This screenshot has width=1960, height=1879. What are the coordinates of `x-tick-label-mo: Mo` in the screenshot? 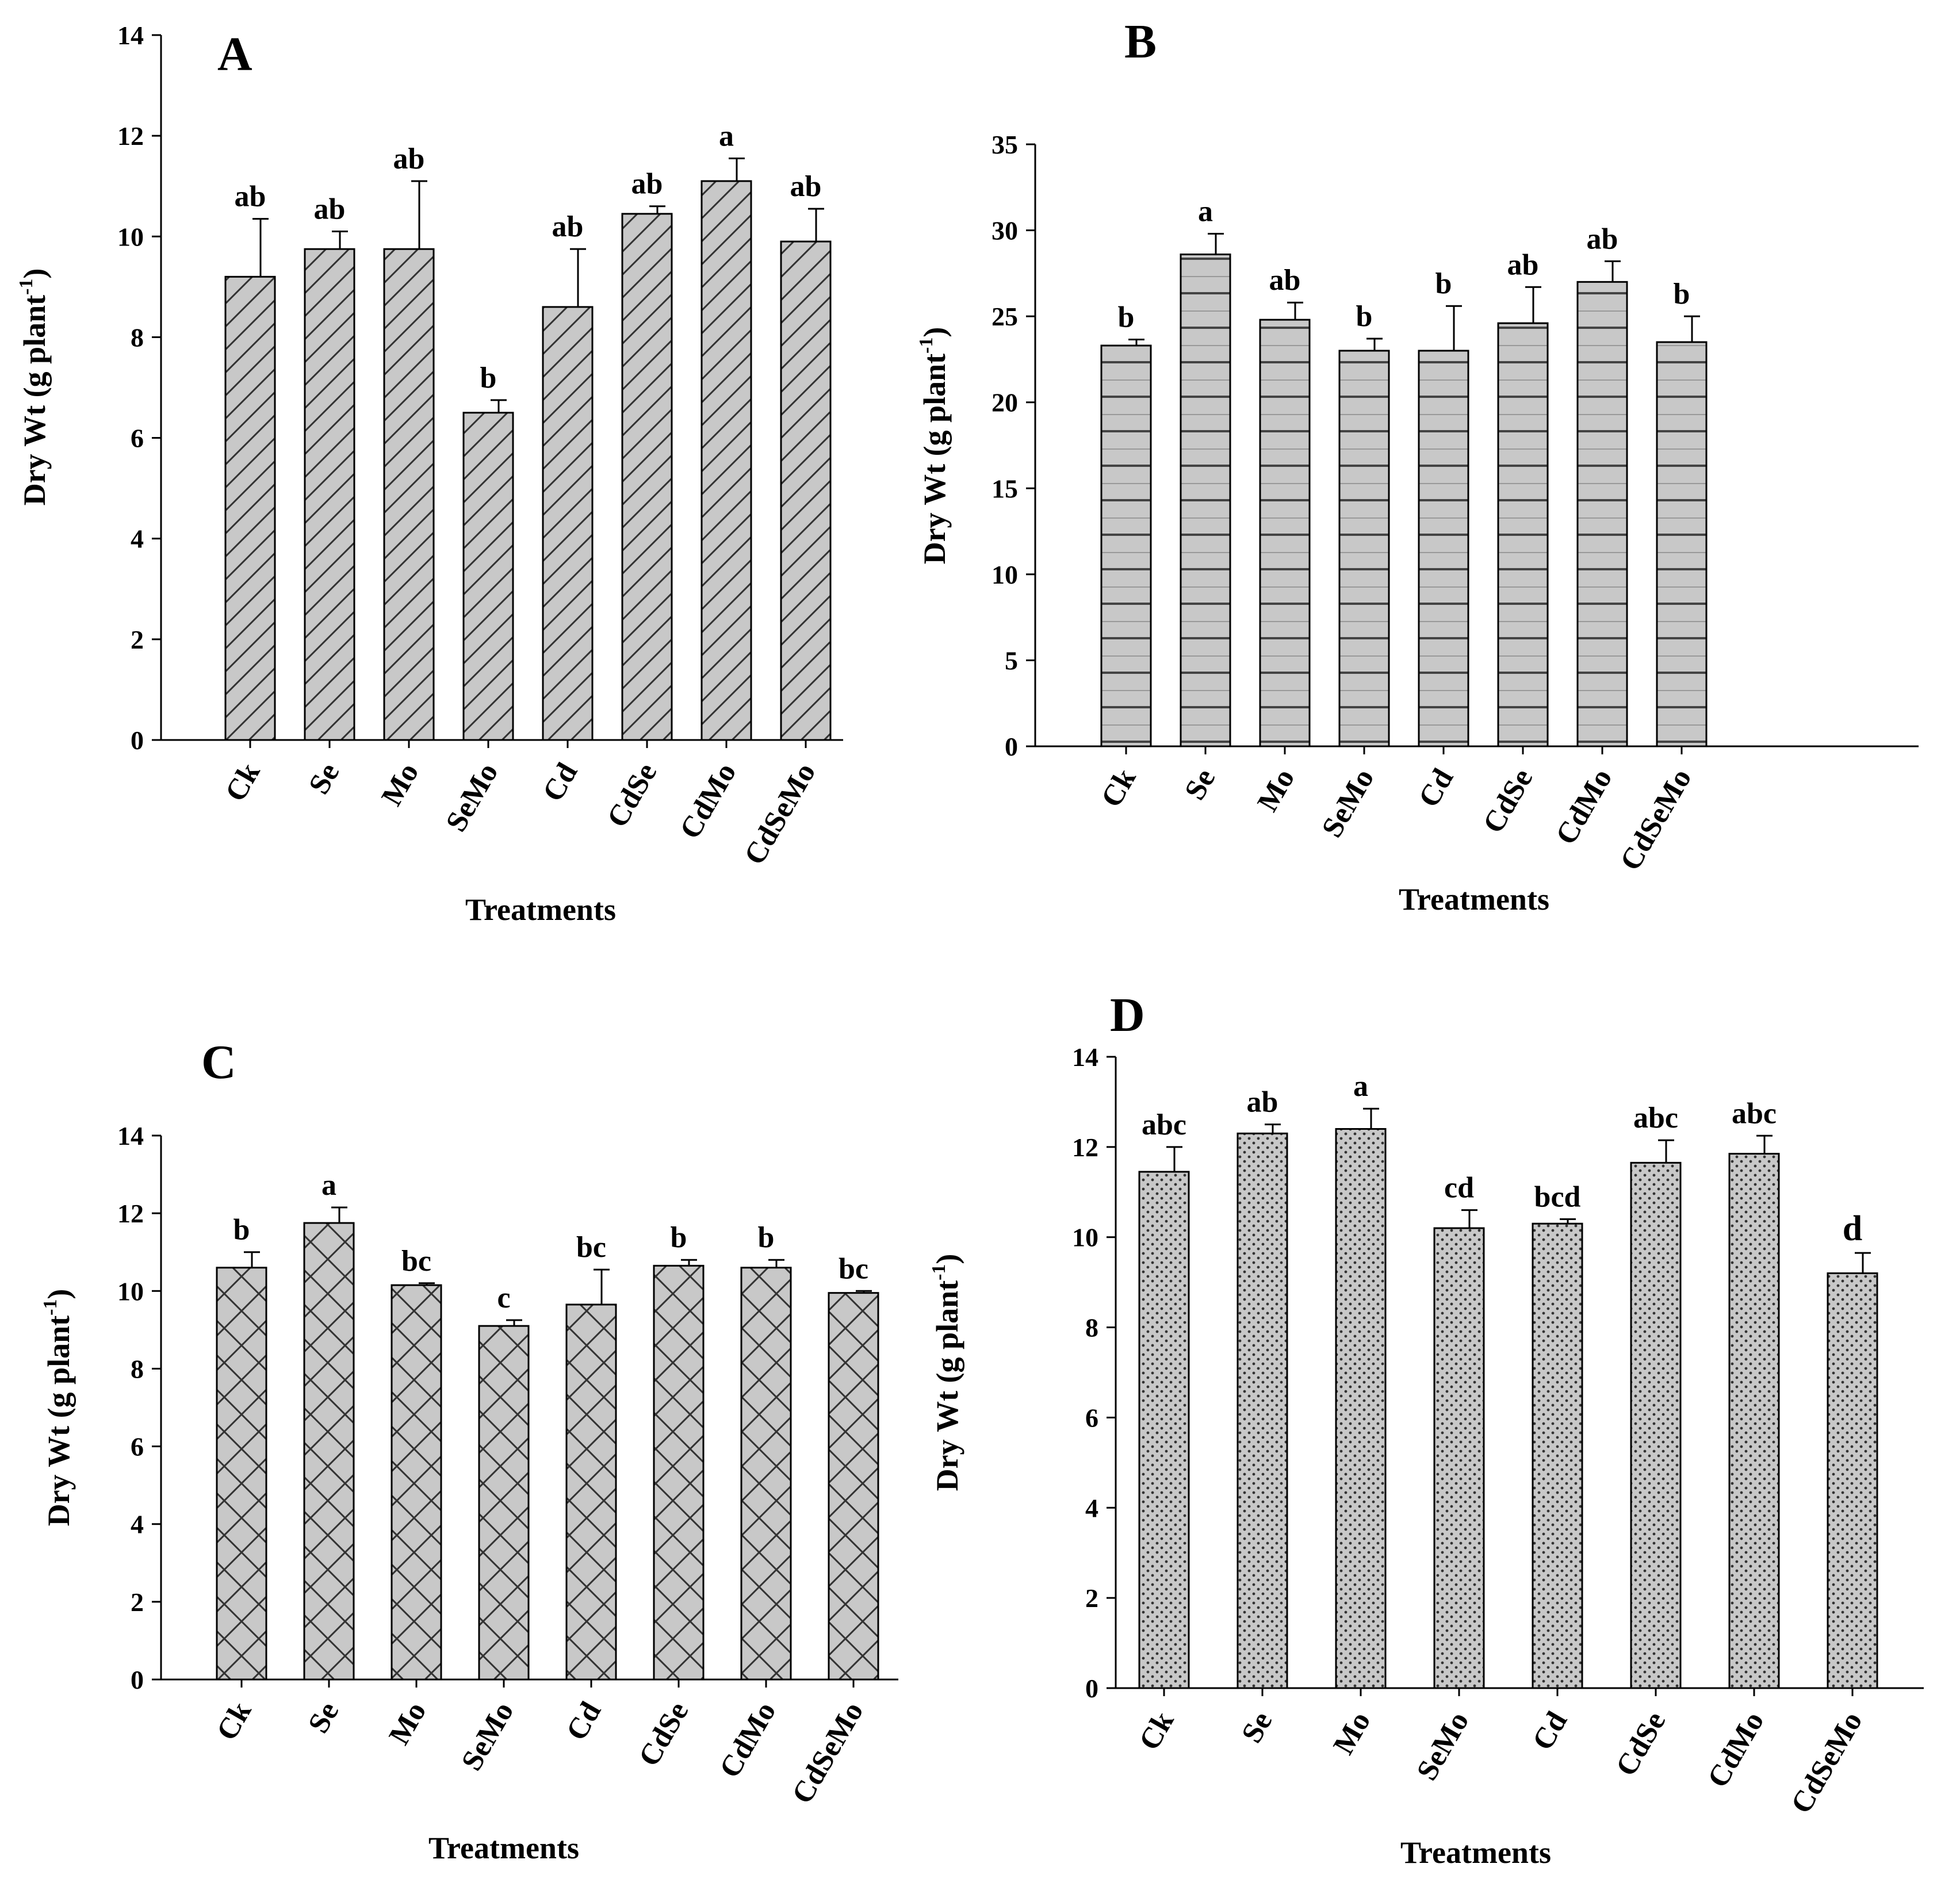 It's located at (407, 1724).